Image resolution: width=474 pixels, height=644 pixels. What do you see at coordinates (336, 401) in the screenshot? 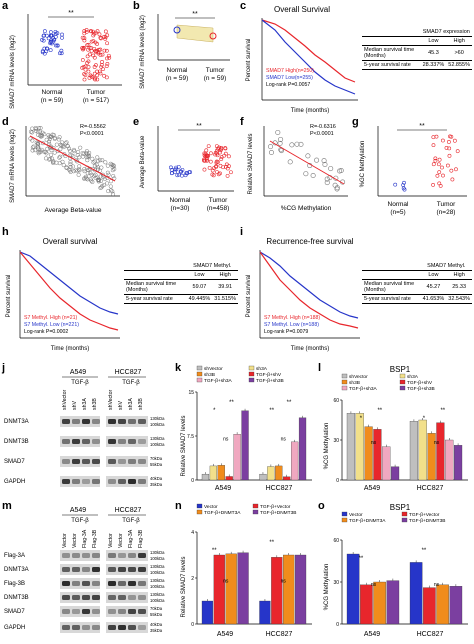
I see `y-tick-label: 60` at bounding box center [336, 401].